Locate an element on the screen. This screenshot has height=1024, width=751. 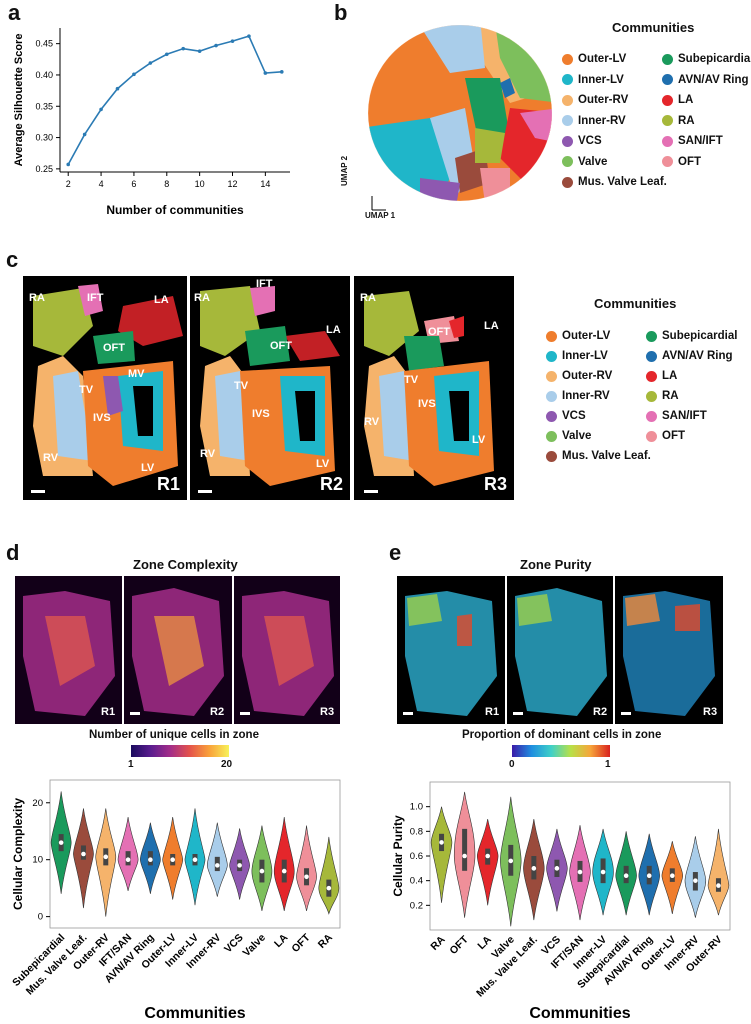
label-lv-r1: LV is located at coordinates (148, 468).